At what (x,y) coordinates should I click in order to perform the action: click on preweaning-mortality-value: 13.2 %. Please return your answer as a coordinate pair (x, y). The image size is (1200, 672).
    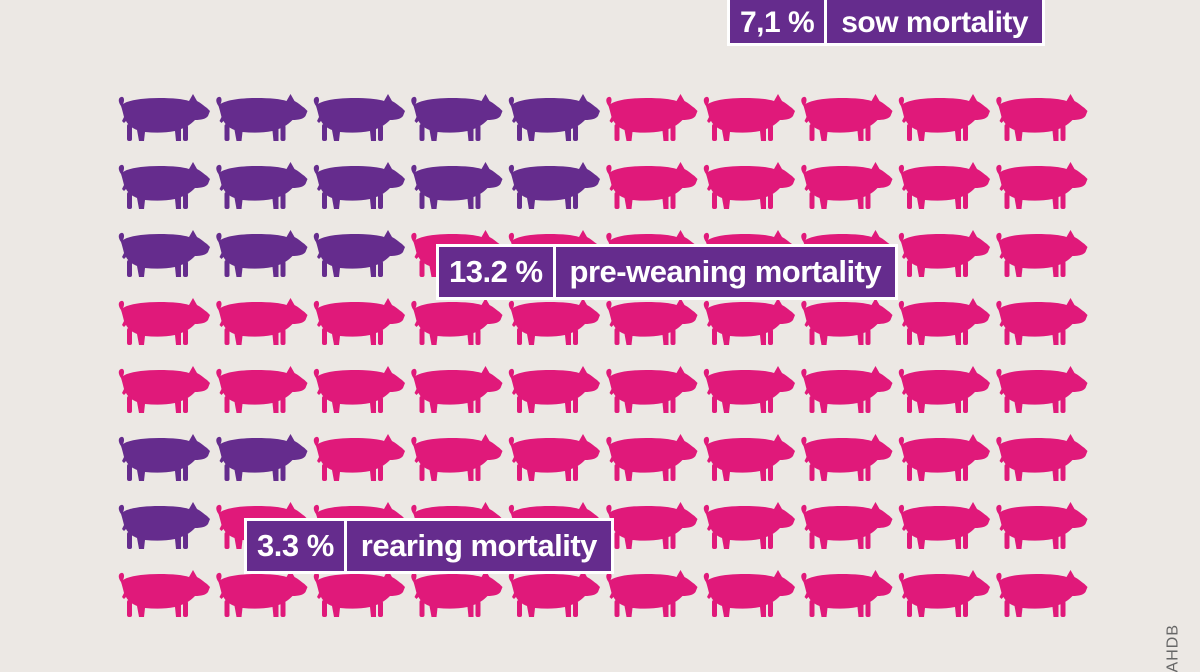
    Looking at the image, I should click on (496, 272).